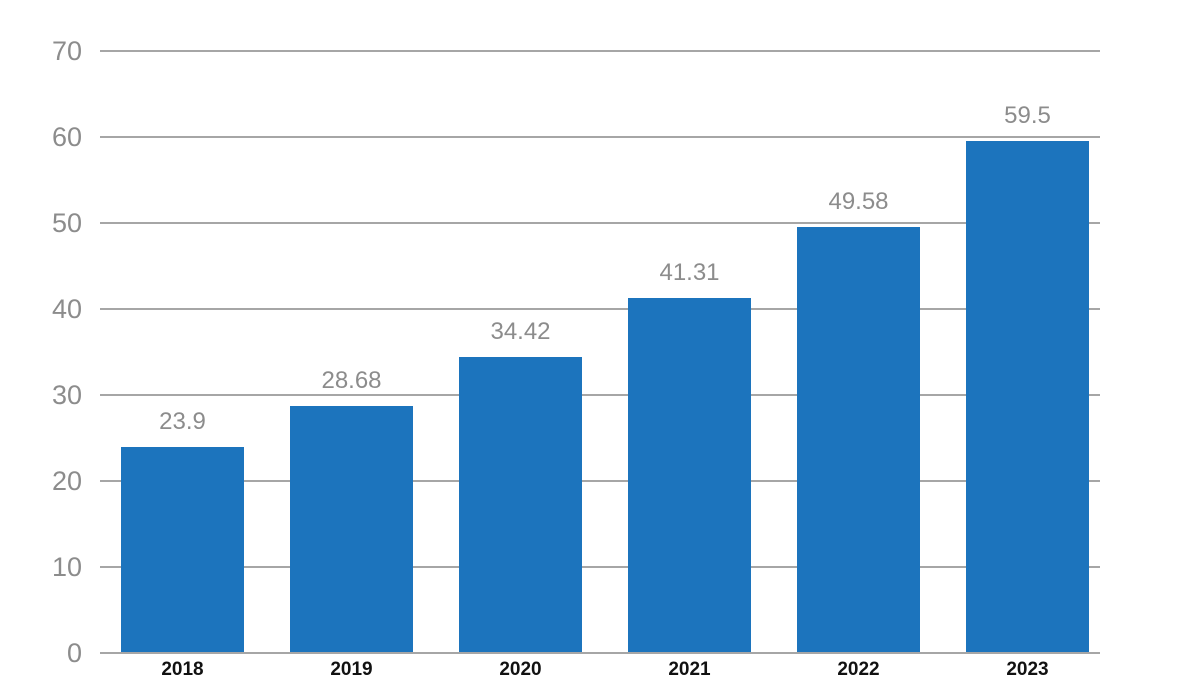 The height and width of the screenshot is (682, 1200). What do you see at coordinates (1027, 116) in the screenshot?
I see `bar-value-label: 59.5` at bounding box center [1027, 116].